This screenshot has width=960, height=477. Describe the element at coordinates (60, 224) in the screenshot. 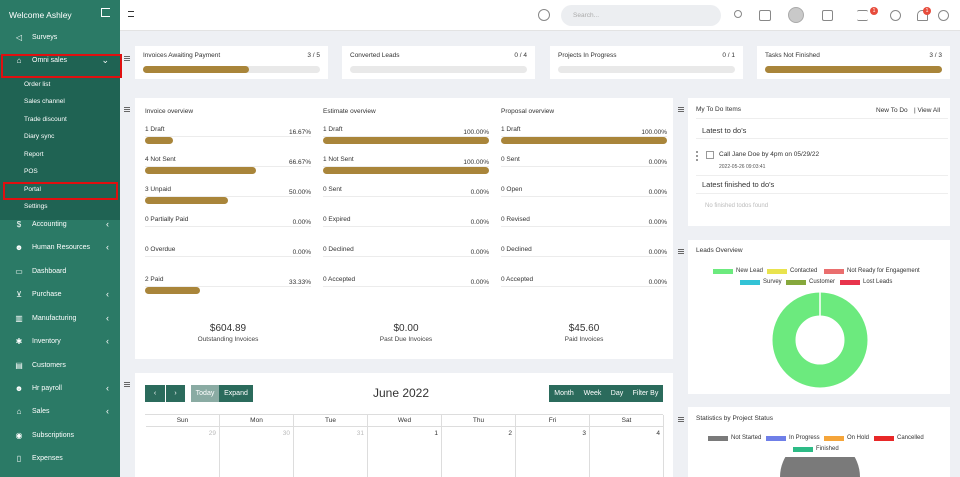

I see `sidebar-item-accounting: $ Accounting ‹` at that location.